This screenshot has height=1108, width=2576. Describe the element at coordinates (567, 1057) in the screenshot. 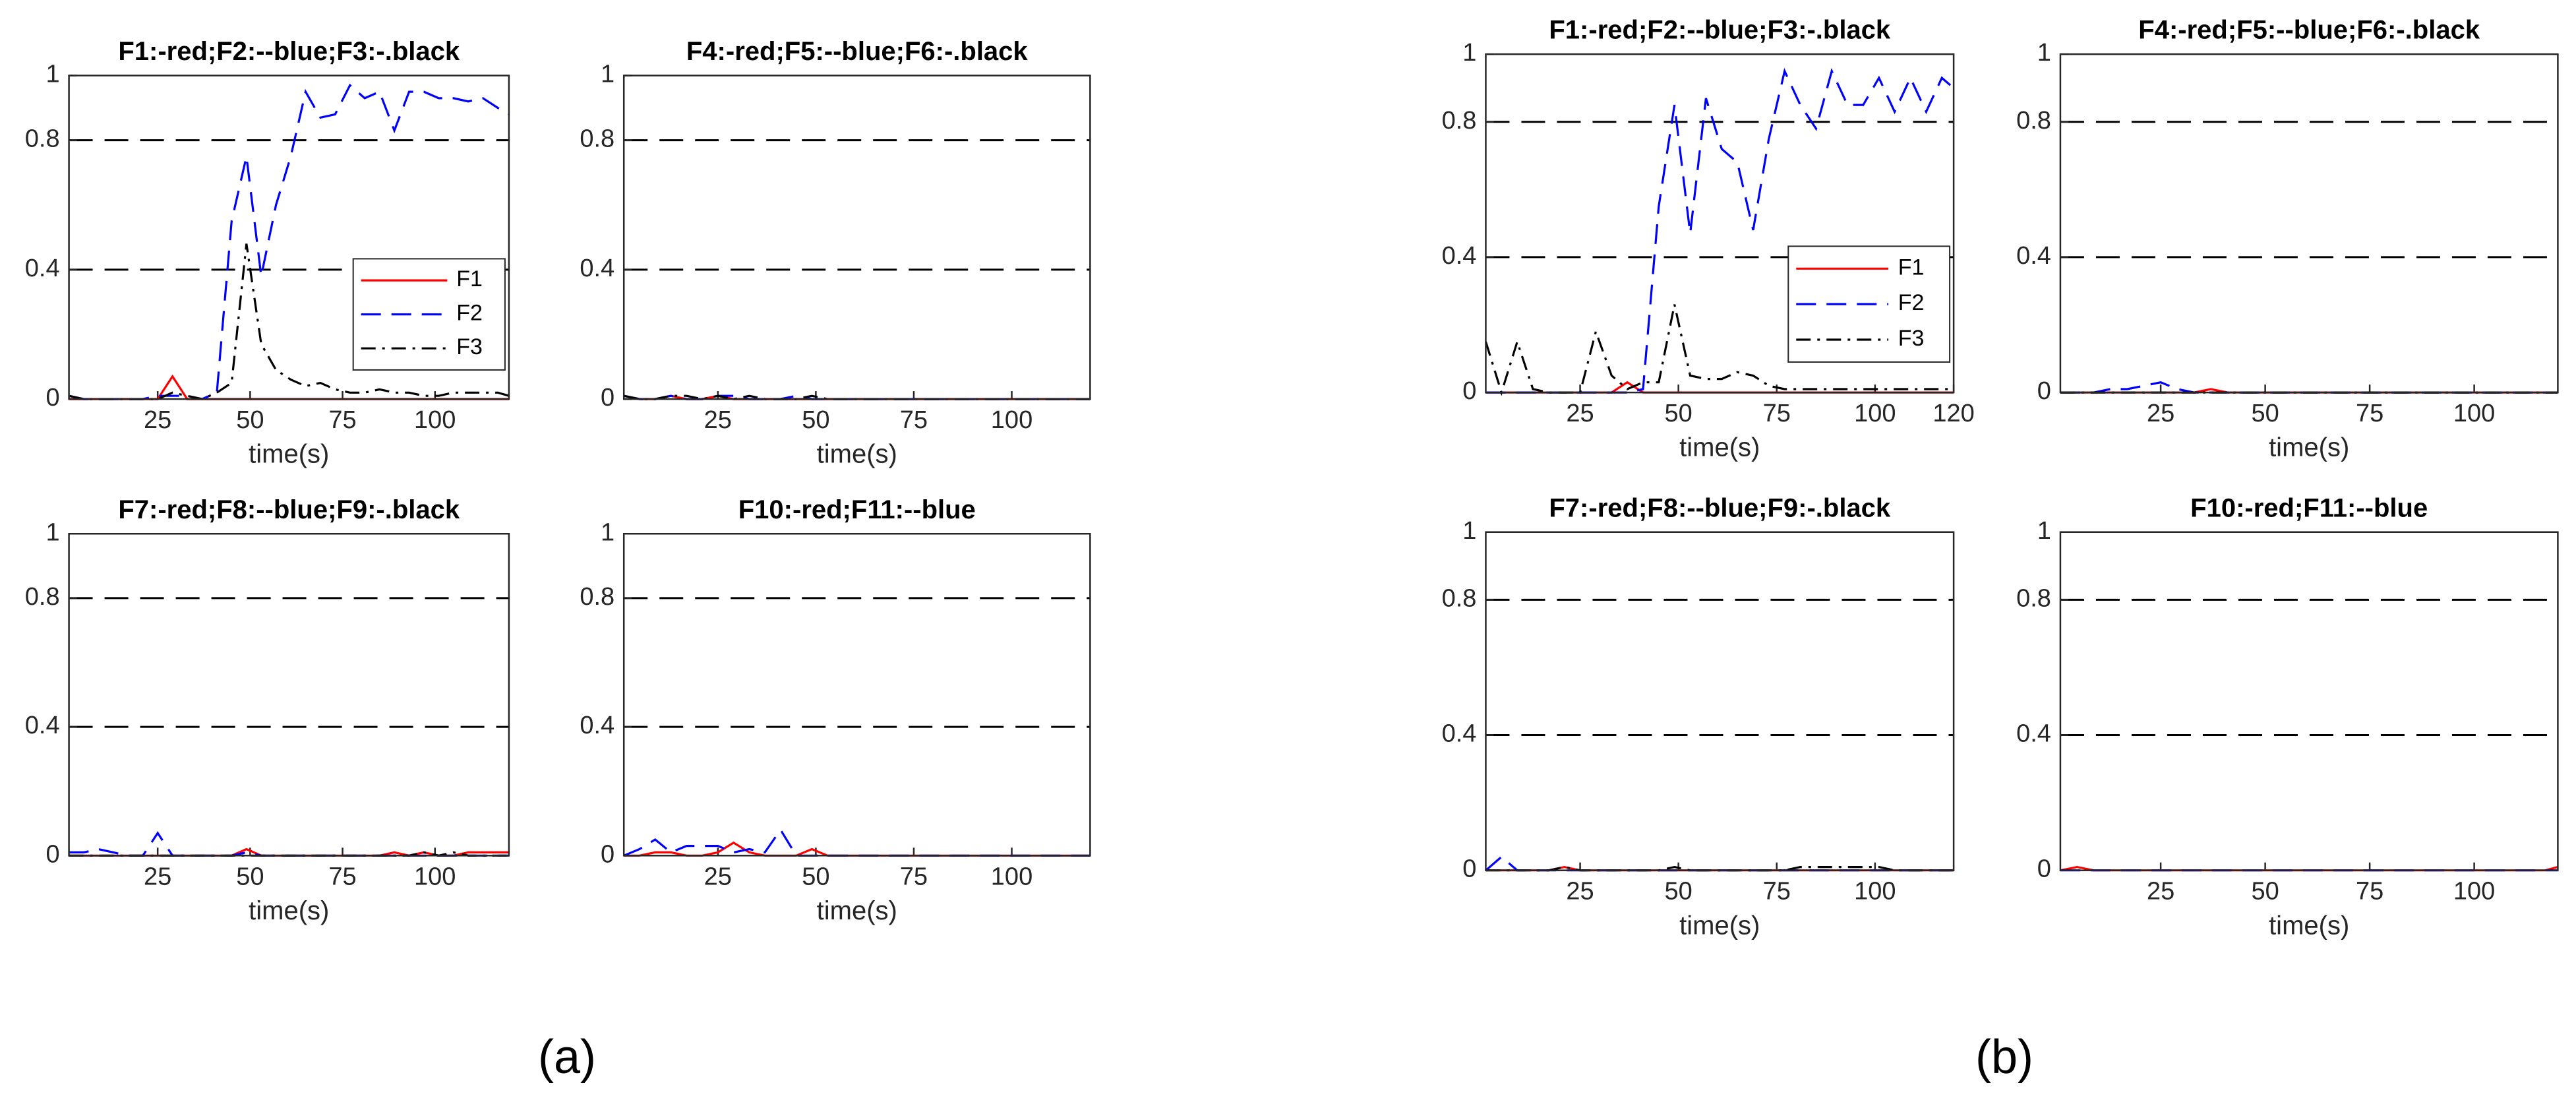

I see `panel-label: (a)` at that location.